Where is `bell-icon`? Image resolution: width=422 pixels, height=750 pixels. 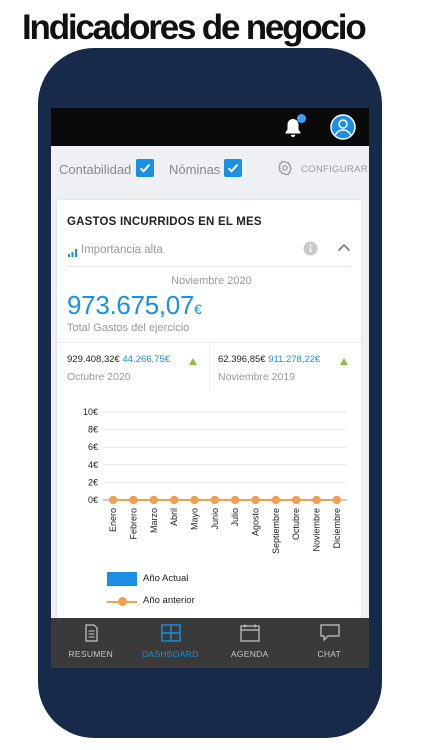
bell-icon is located at coordinates (293, 128).